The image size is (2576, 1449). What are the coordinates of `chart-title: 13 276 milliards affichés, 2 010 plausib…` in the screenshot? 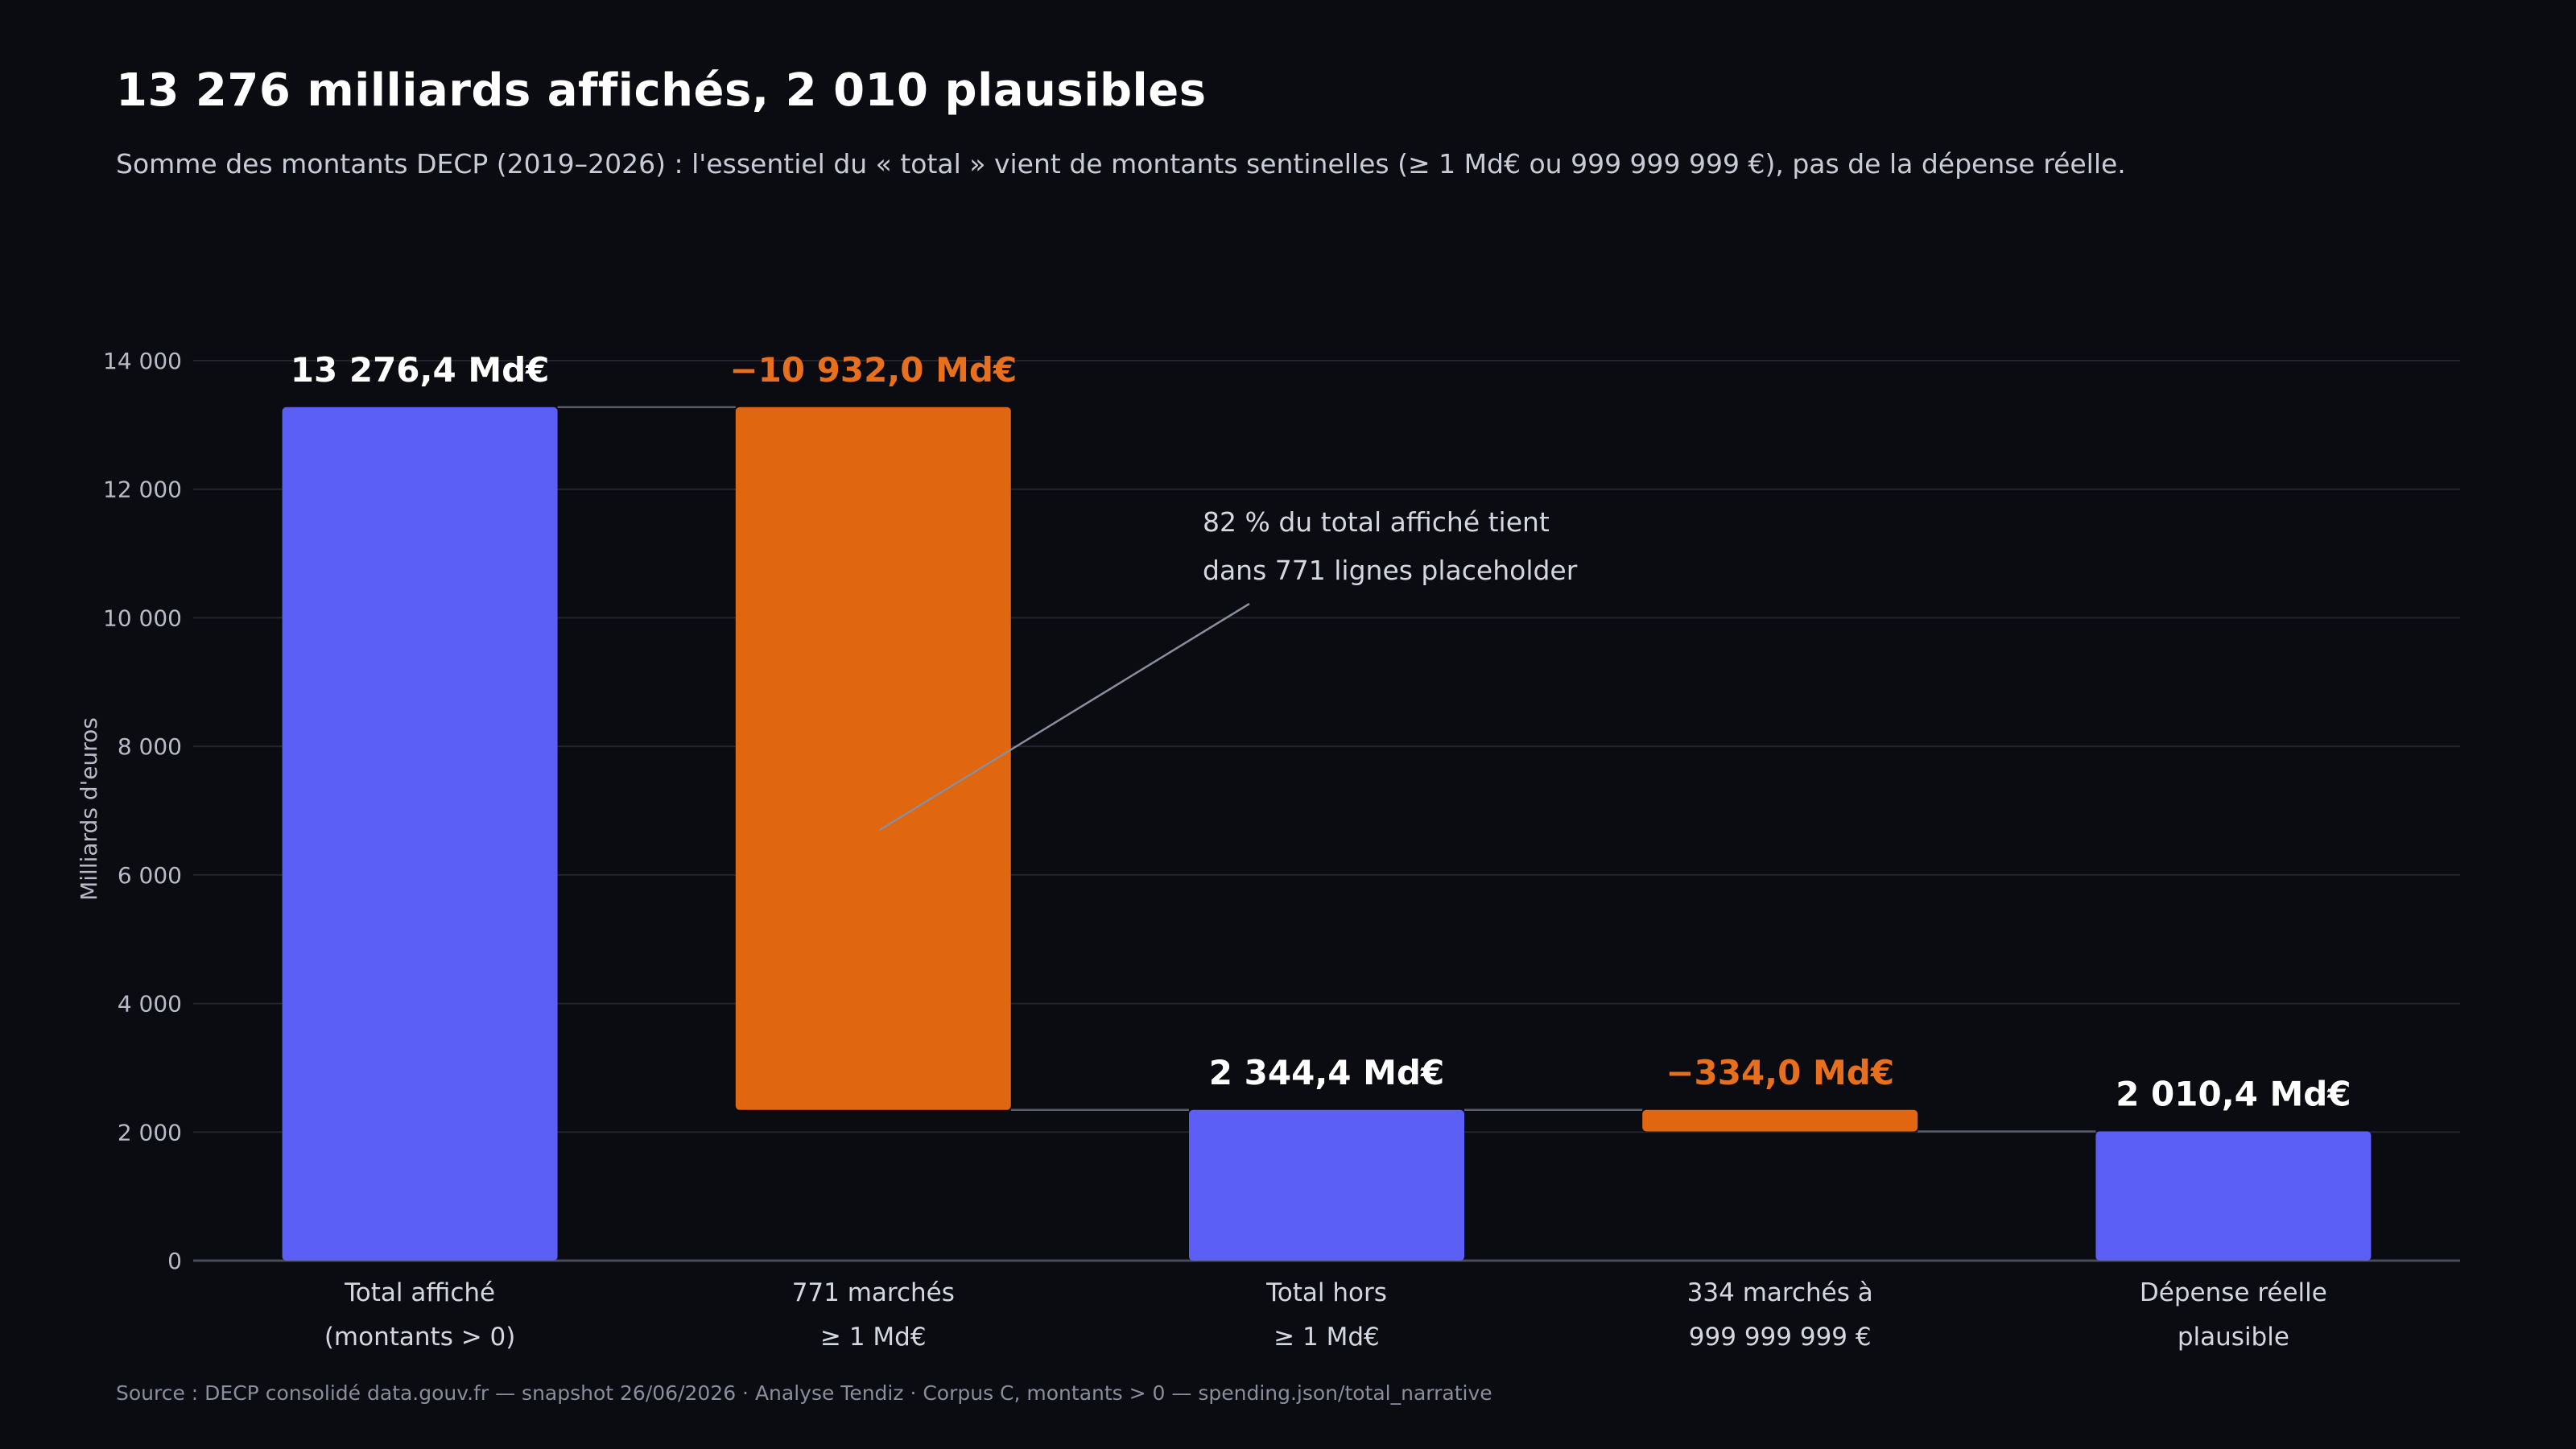 It's located at (661, 90).